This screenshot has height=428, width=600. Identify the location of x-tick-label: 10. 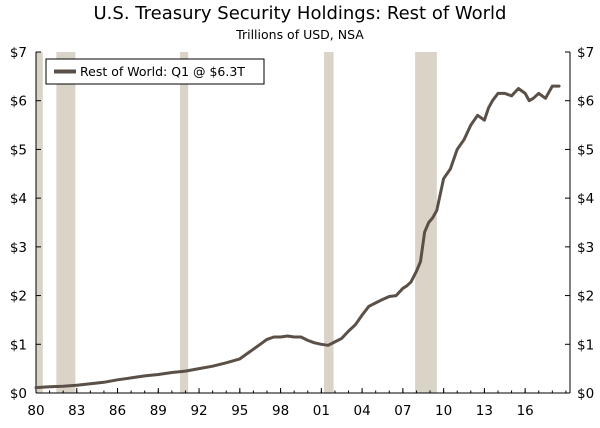
(443, 411).